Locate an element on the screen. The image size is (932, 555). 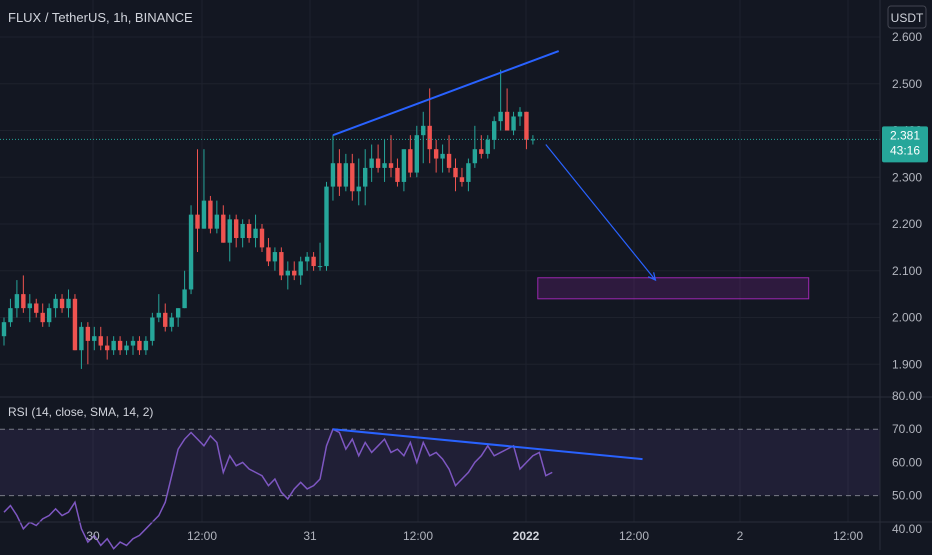
rsi-tick-label: 70.00 is located at coordinates (907, 429).